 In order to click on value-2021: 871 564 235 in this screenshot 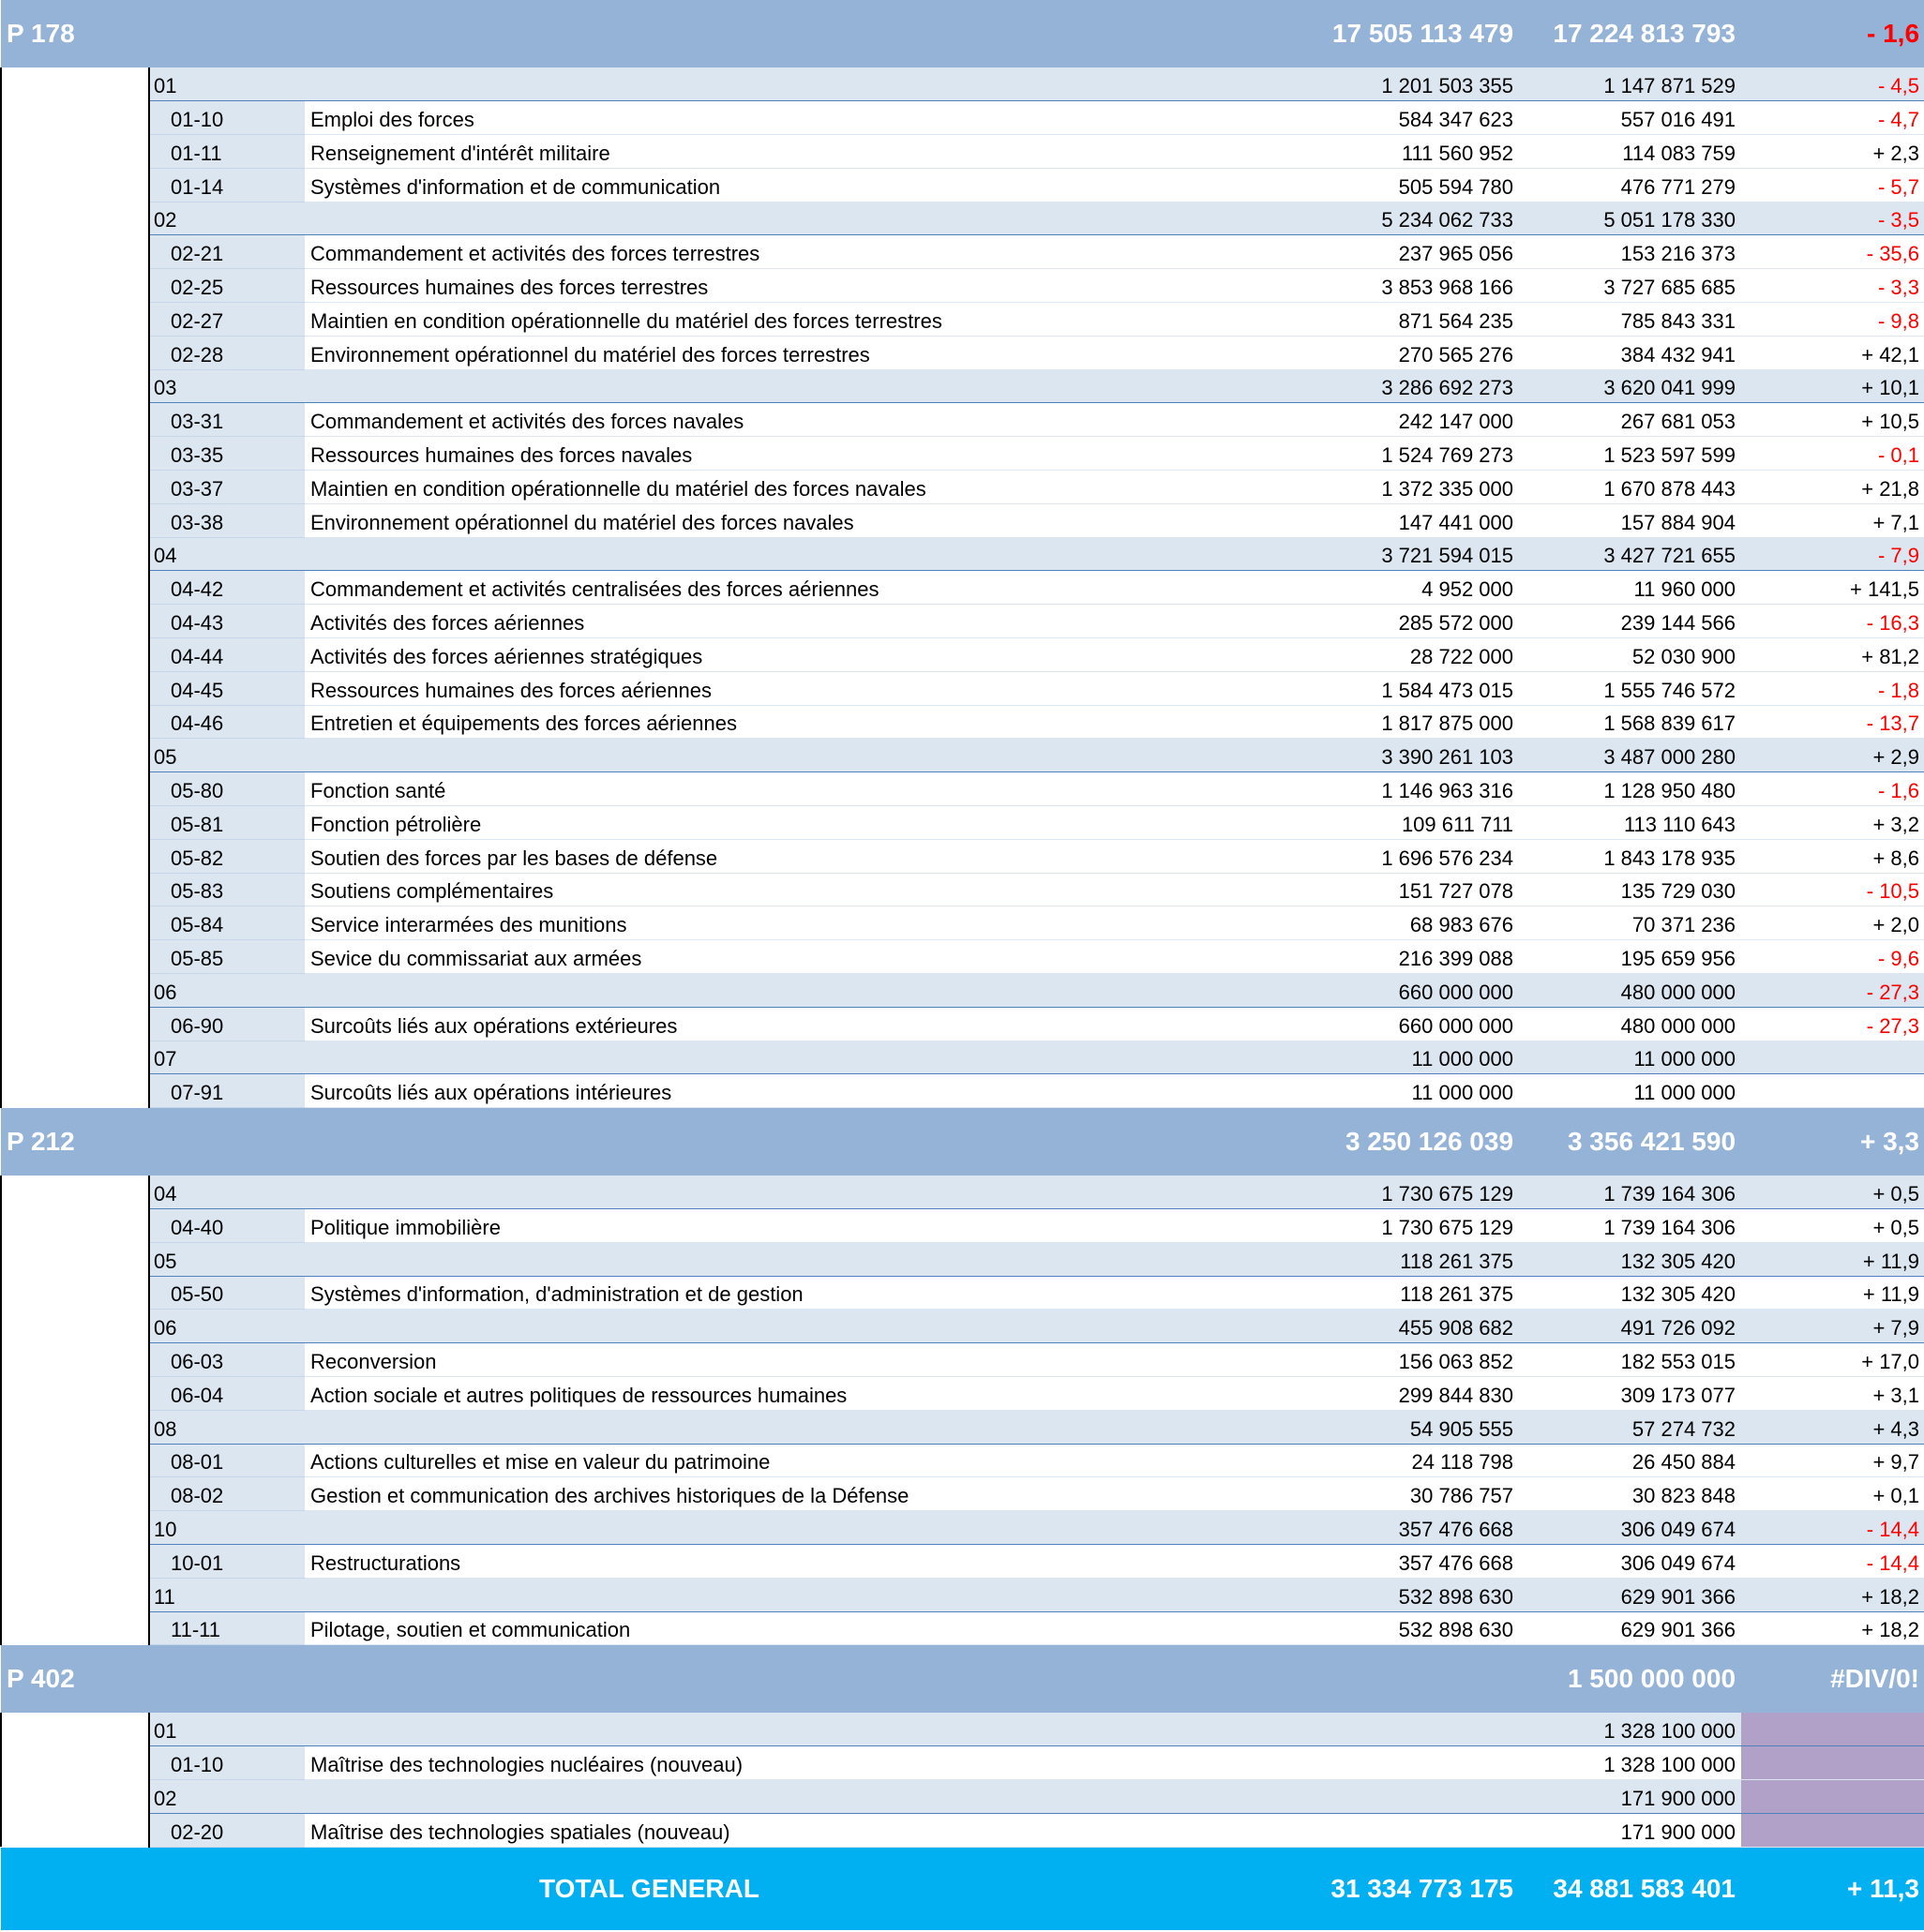, I will do `click(1409, 319)`.